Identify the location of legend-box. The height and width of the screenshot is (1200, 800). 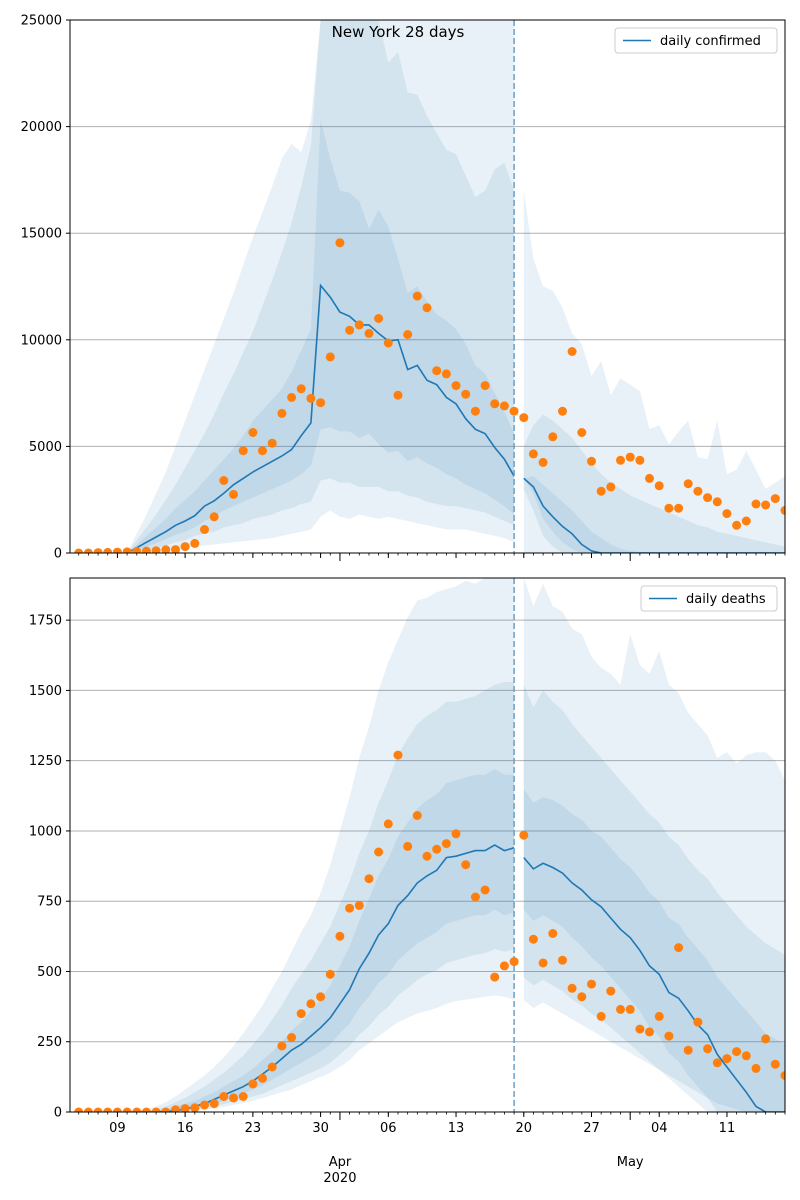
(696, 40).